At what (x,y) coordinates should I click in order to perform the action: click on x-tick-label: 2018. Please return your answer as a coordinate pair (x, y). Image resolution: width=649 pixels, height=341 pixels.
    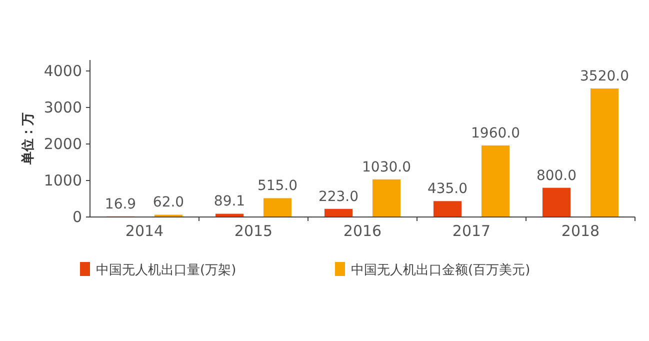
    Looking at the image, I should click on (580, 231).